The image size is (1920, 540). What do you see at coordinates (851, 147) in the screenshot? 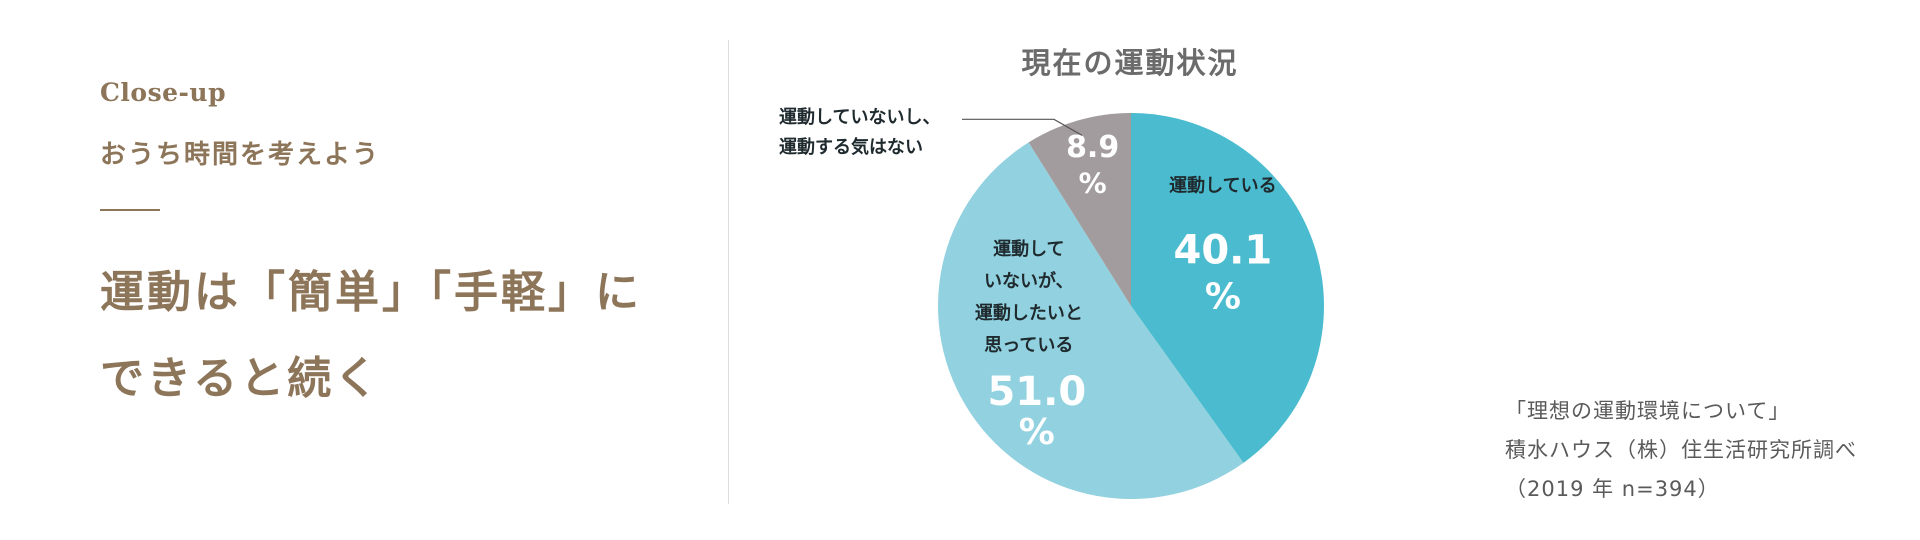
I see `slice-label-2-line-1: 運動する気はない` at bounding box center [851, 147].